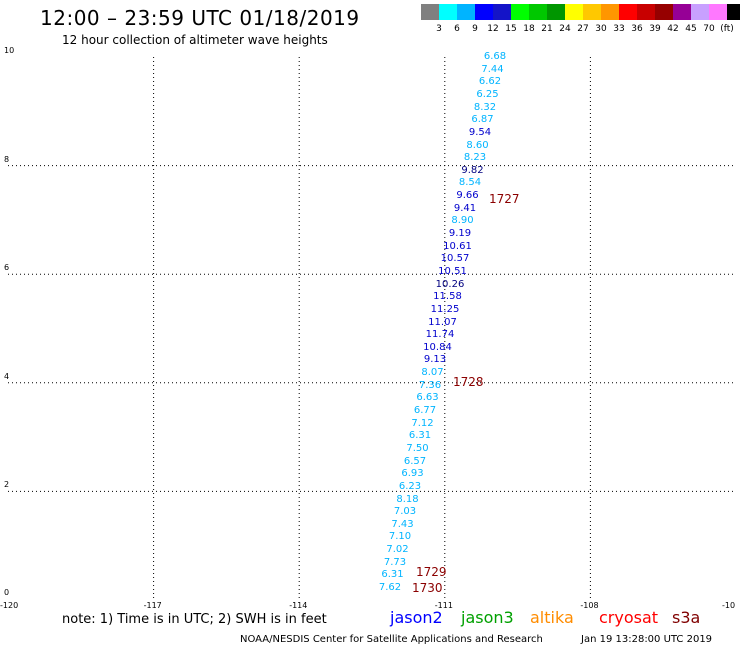 The height and width of the screenshot is (650, 740). Describe the element at coordinates (7, 592) in the screenshot. I see `y-tick-label: 0` at that location.